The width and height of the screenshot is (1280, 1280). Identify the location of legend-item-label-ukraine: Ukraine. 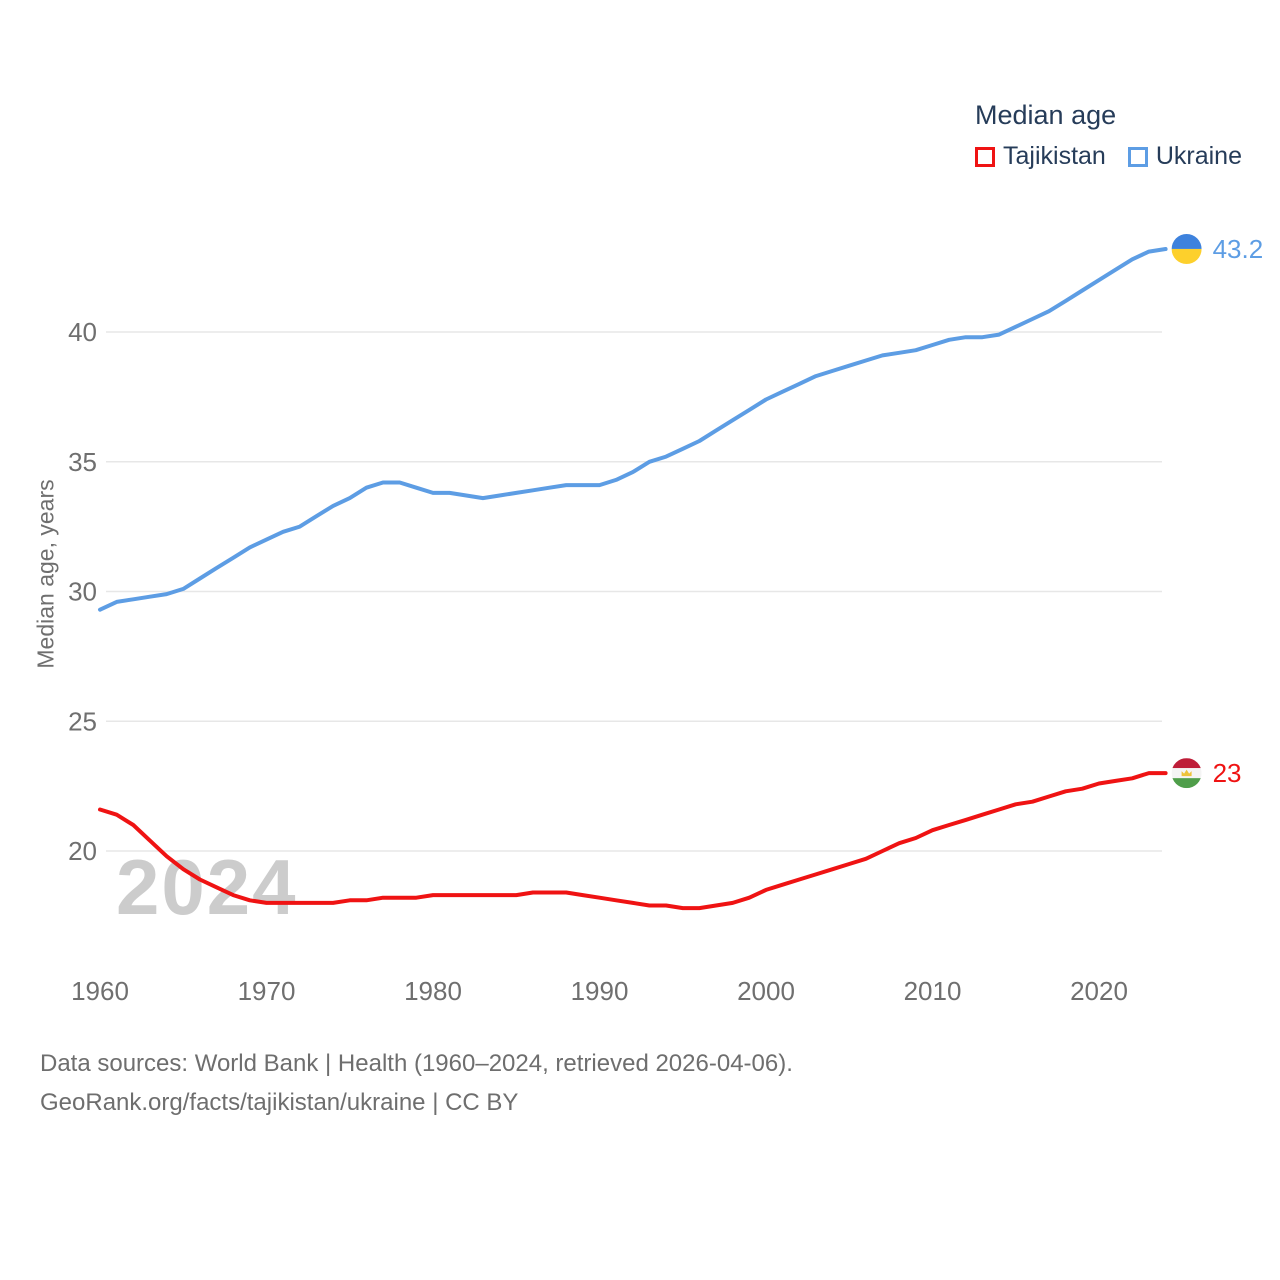
(1198, 156).